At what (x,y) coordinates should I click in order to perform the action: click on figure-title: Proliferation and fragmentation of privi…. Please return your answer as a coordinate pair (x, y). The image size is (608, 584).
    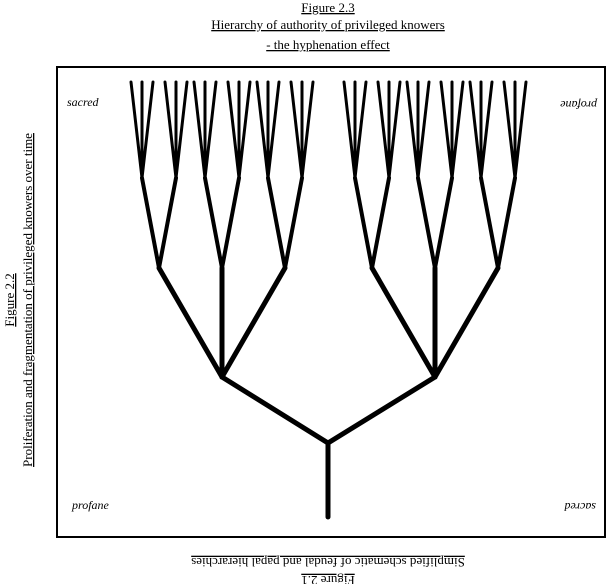
    Looking at the image, I should click on (27, 300).